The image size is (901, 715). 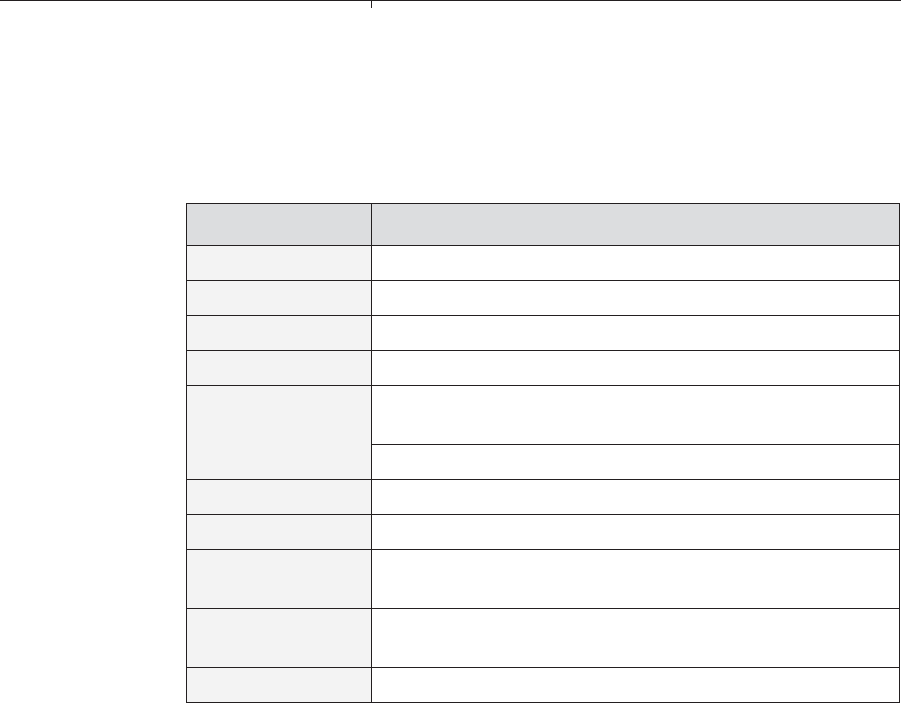 What do you see at coordinates (279, 224) in the screenshot?
I see `header-cell-key` at bounding box center [279, 224].